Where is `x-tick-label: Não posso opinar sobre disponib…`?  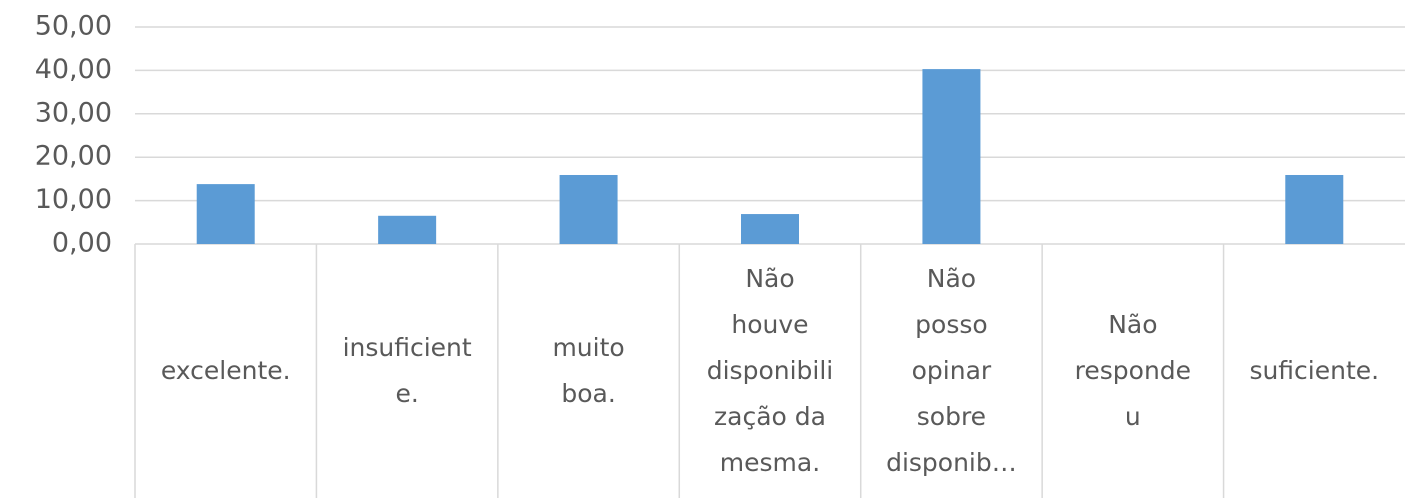
x-tick-label: Não posso opinar sobre disponib… is located at coordinates (951, 370).